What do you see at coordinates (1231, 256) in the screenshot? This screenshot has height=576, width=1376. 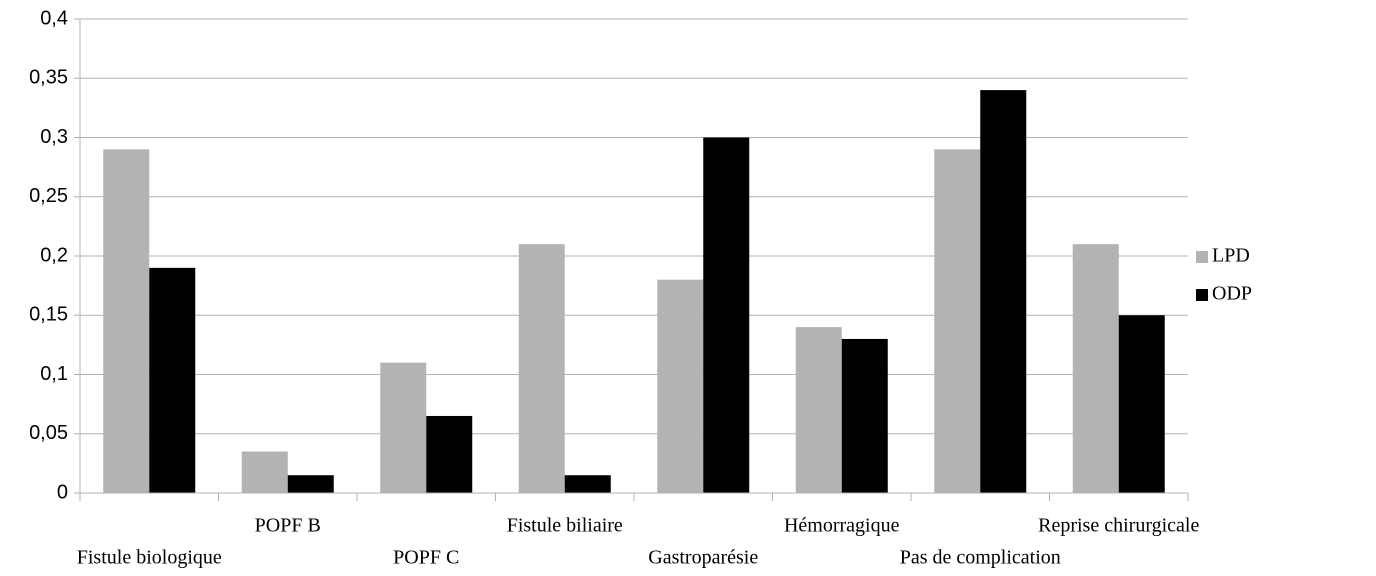 I see `legend-label: LPD` at bounding box center [1231, 256].